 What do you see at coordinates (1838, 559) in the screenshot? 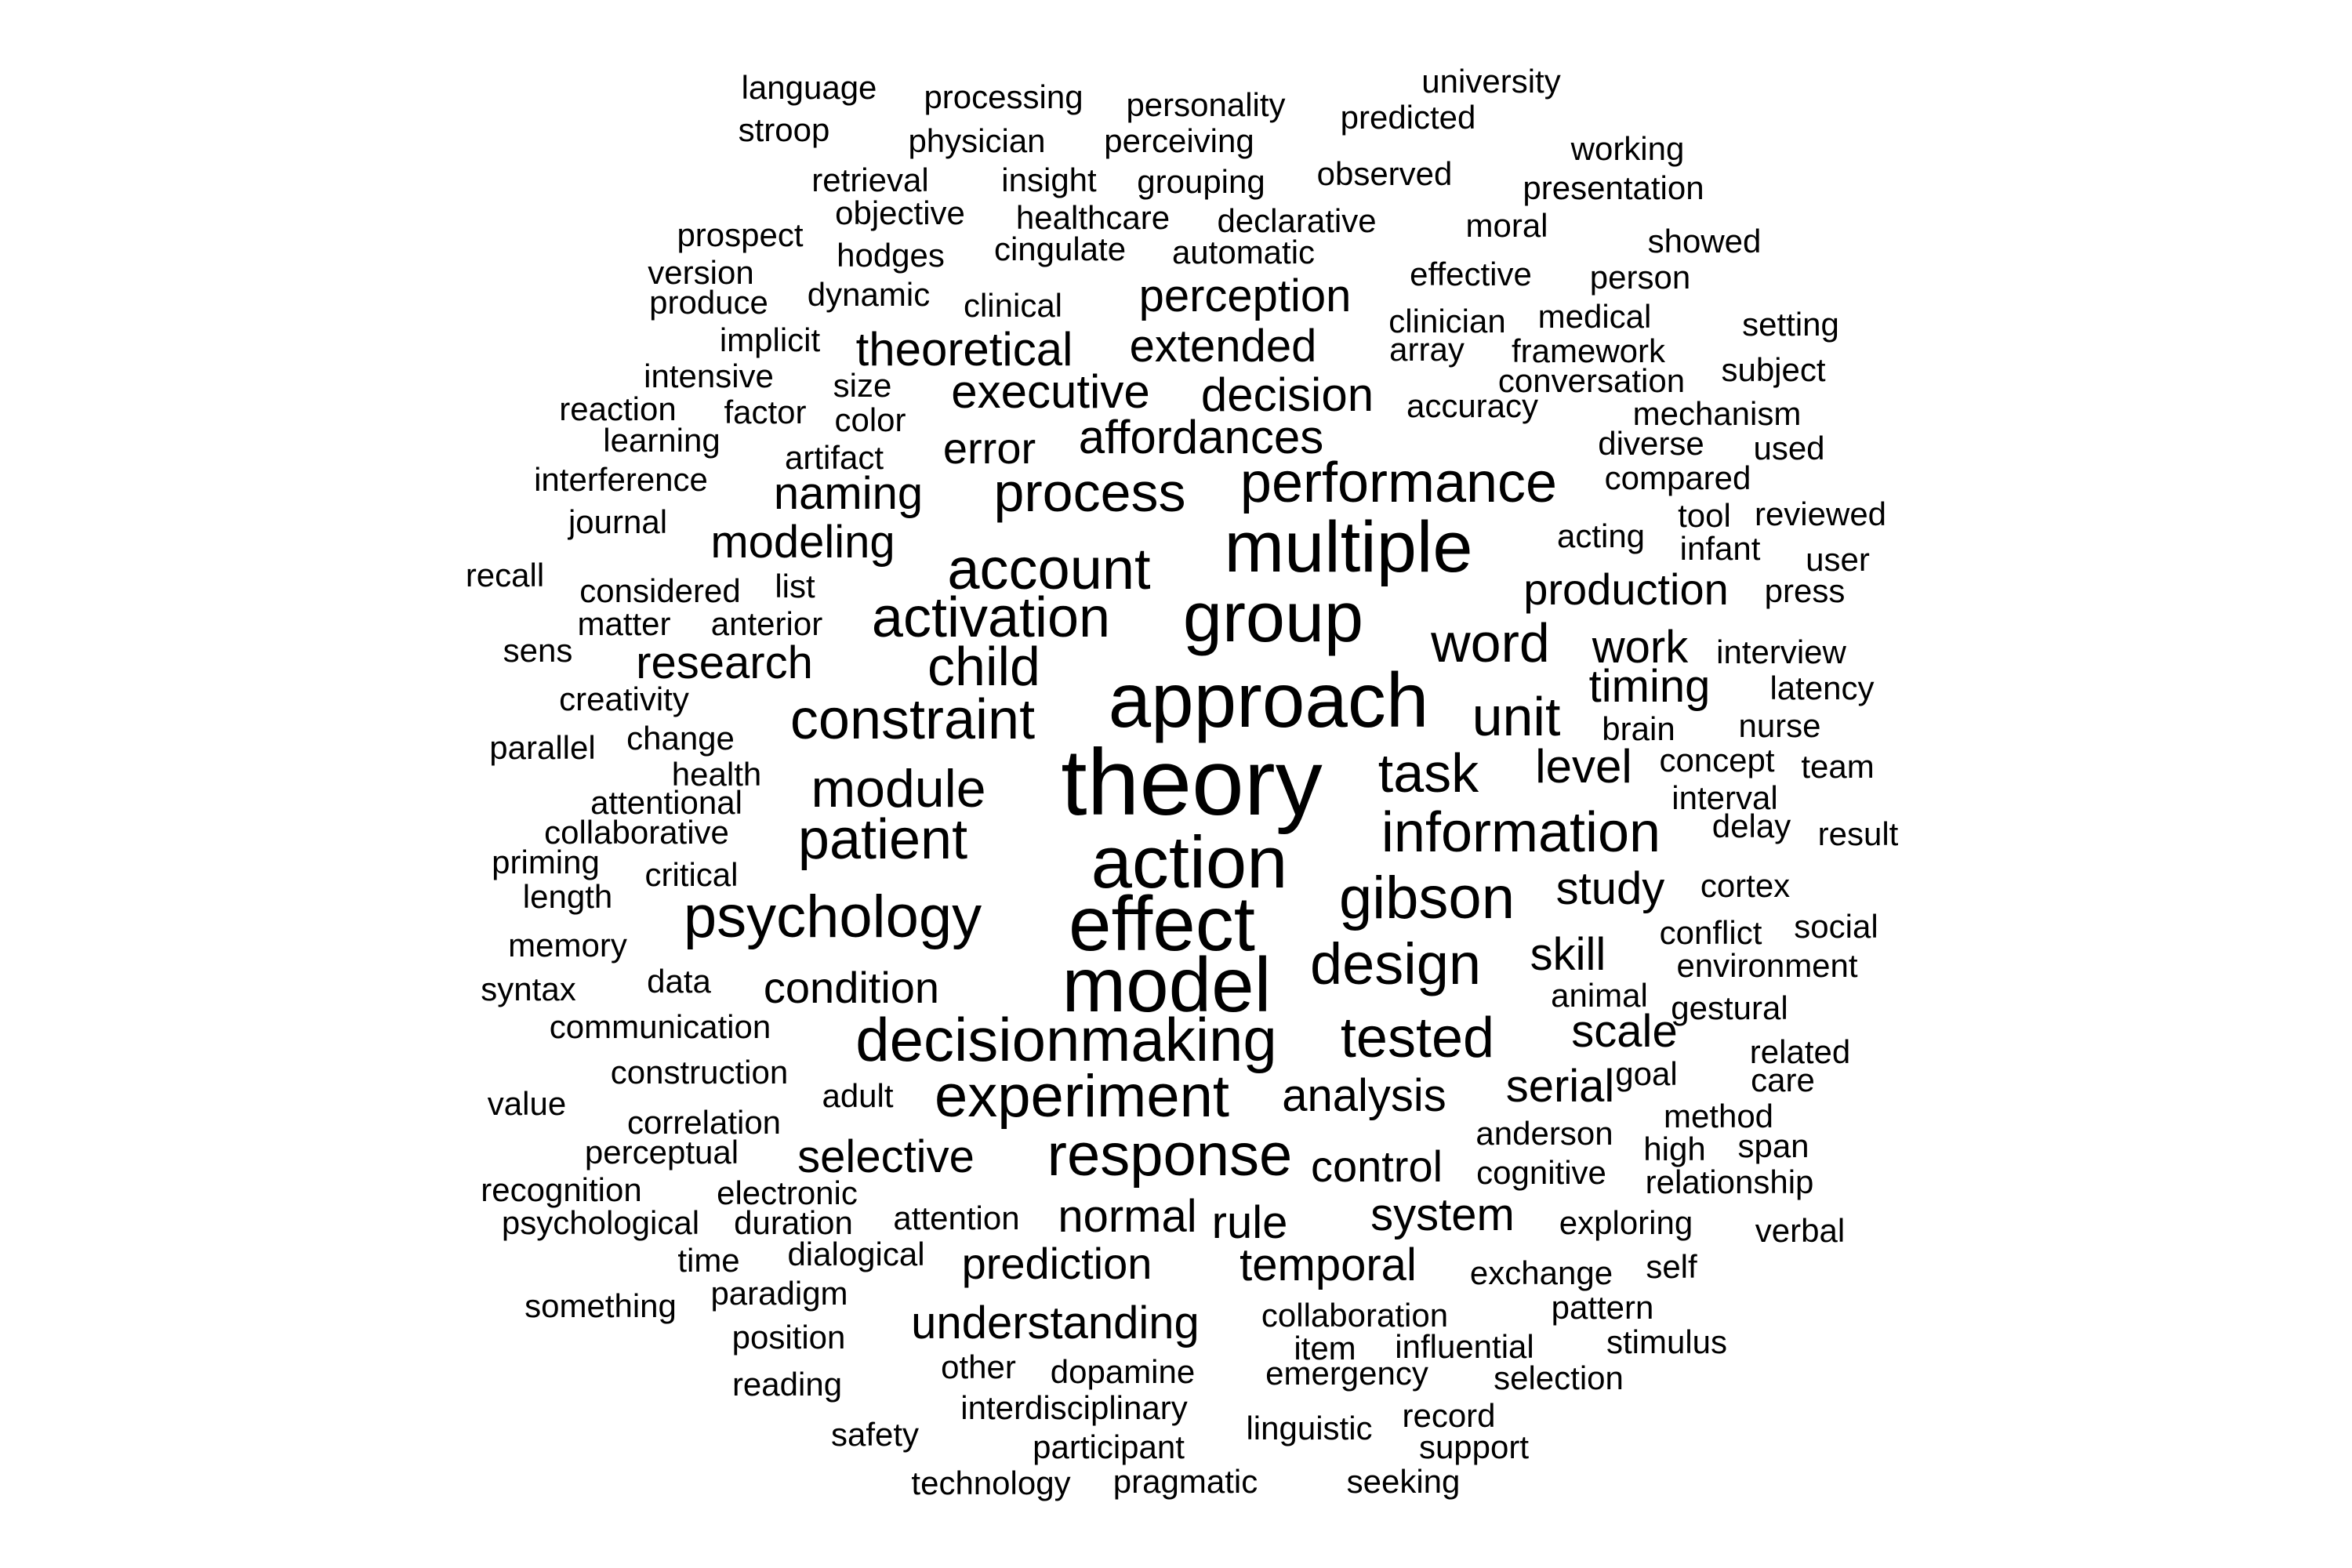
I see `word-user: user` at bounding box center [1838, 559].